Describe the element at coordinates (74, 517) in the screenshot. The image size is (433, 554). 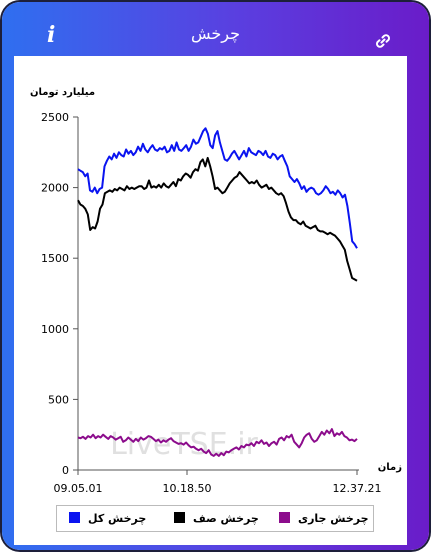
I see `legend-swatch-total` at that location.